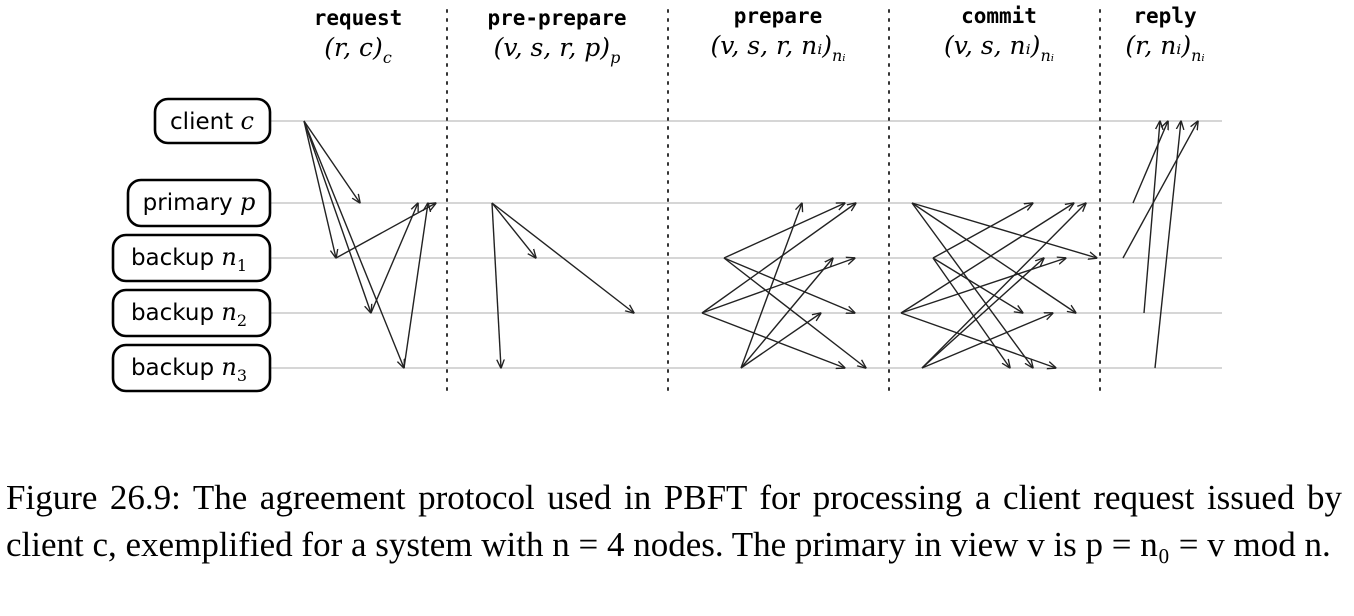 The height and width of the screenshot is (616, 1354). What do you see at coordinates (189, 314) in the screenshot?
I see `node-backup-2-label: backup n2` at bounding box center [189, 314].